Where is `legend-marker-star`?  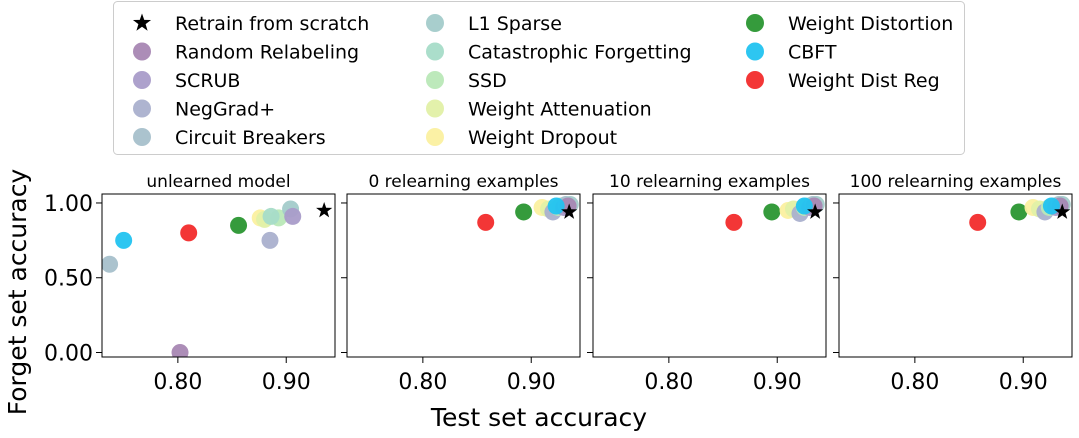 legend-marker-star is located at coordinates (142, 22).